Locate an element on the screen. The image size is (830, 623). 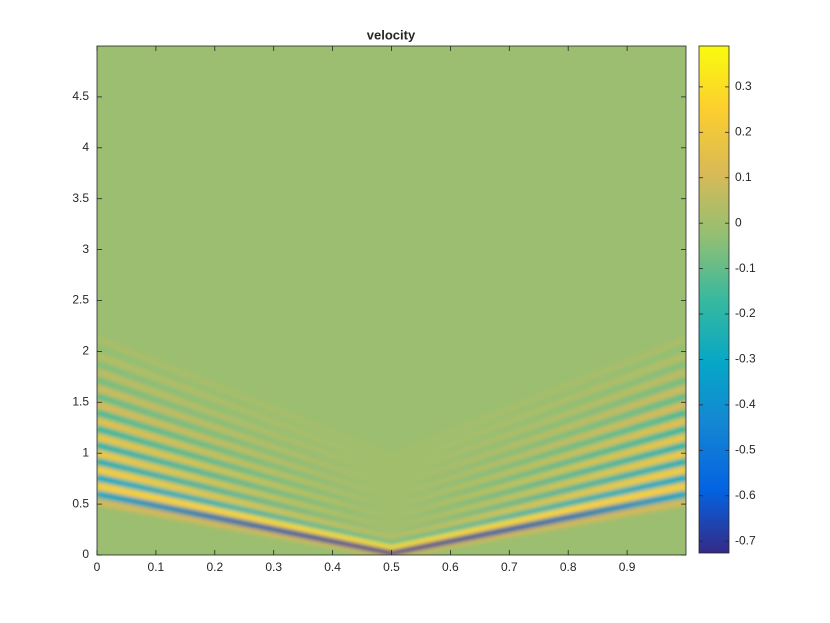
y-tick-label: 0 is located at coordinates (85, 554).